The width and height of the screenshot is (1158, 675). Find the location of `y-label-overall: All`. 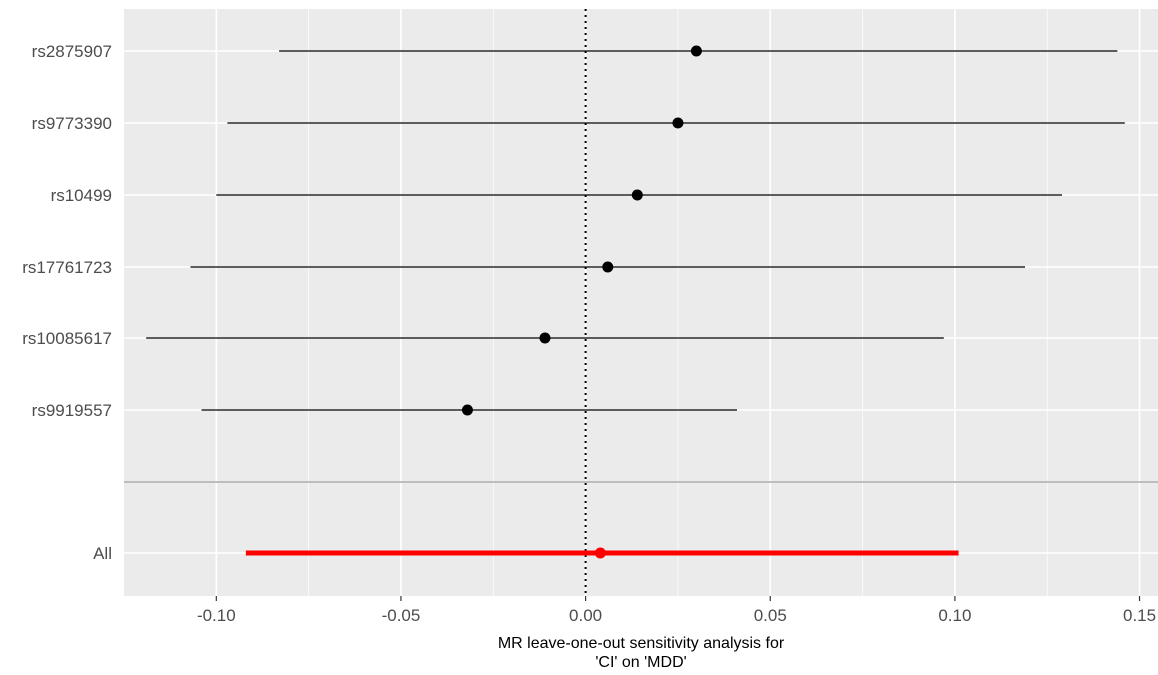

y-label-overall: All is located at coordinates (102, 553).